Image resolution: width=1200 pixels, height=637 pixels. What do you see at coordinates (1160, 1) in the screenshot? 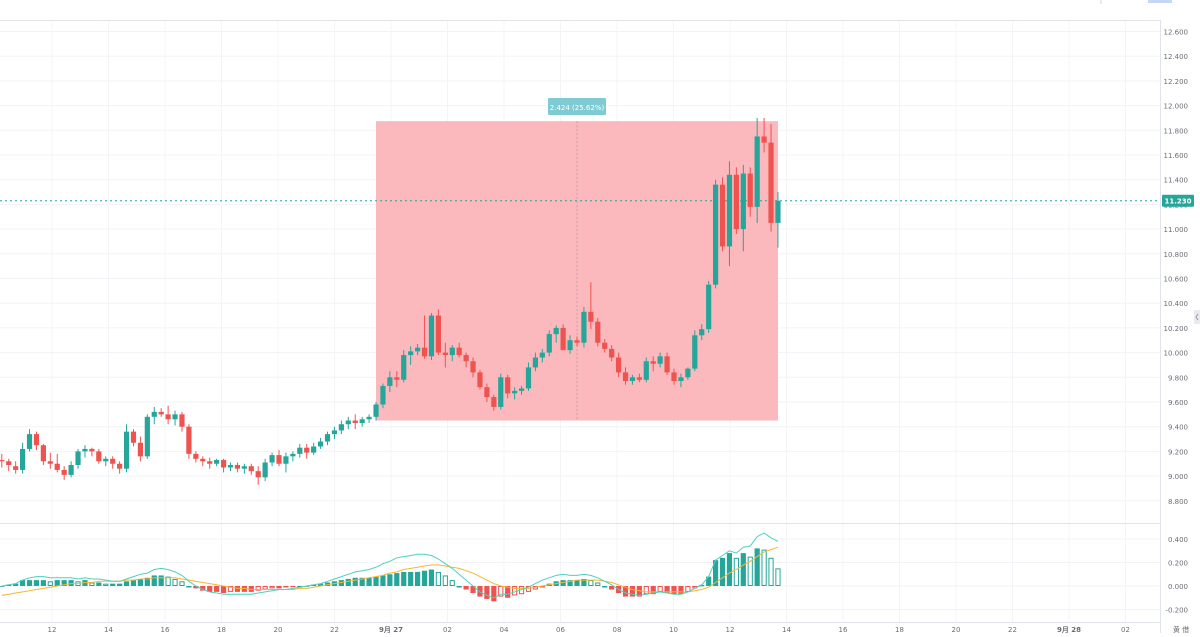
I see `toolbar-tab-edge` at bounding box center [1160, 1].